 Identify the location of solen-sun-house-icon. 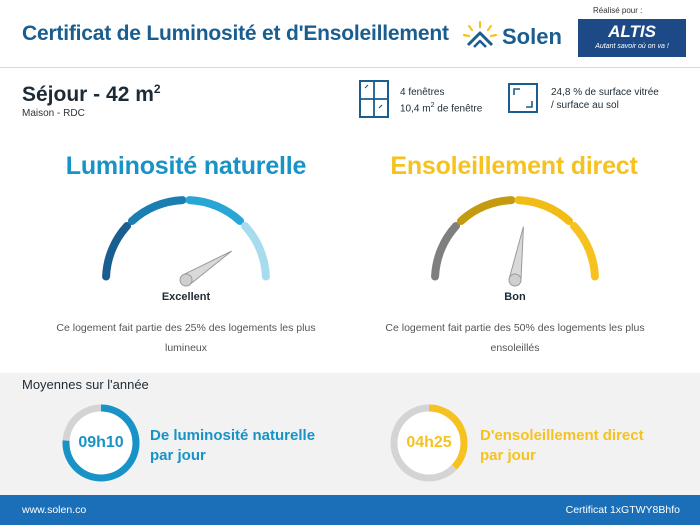
(480, 34).